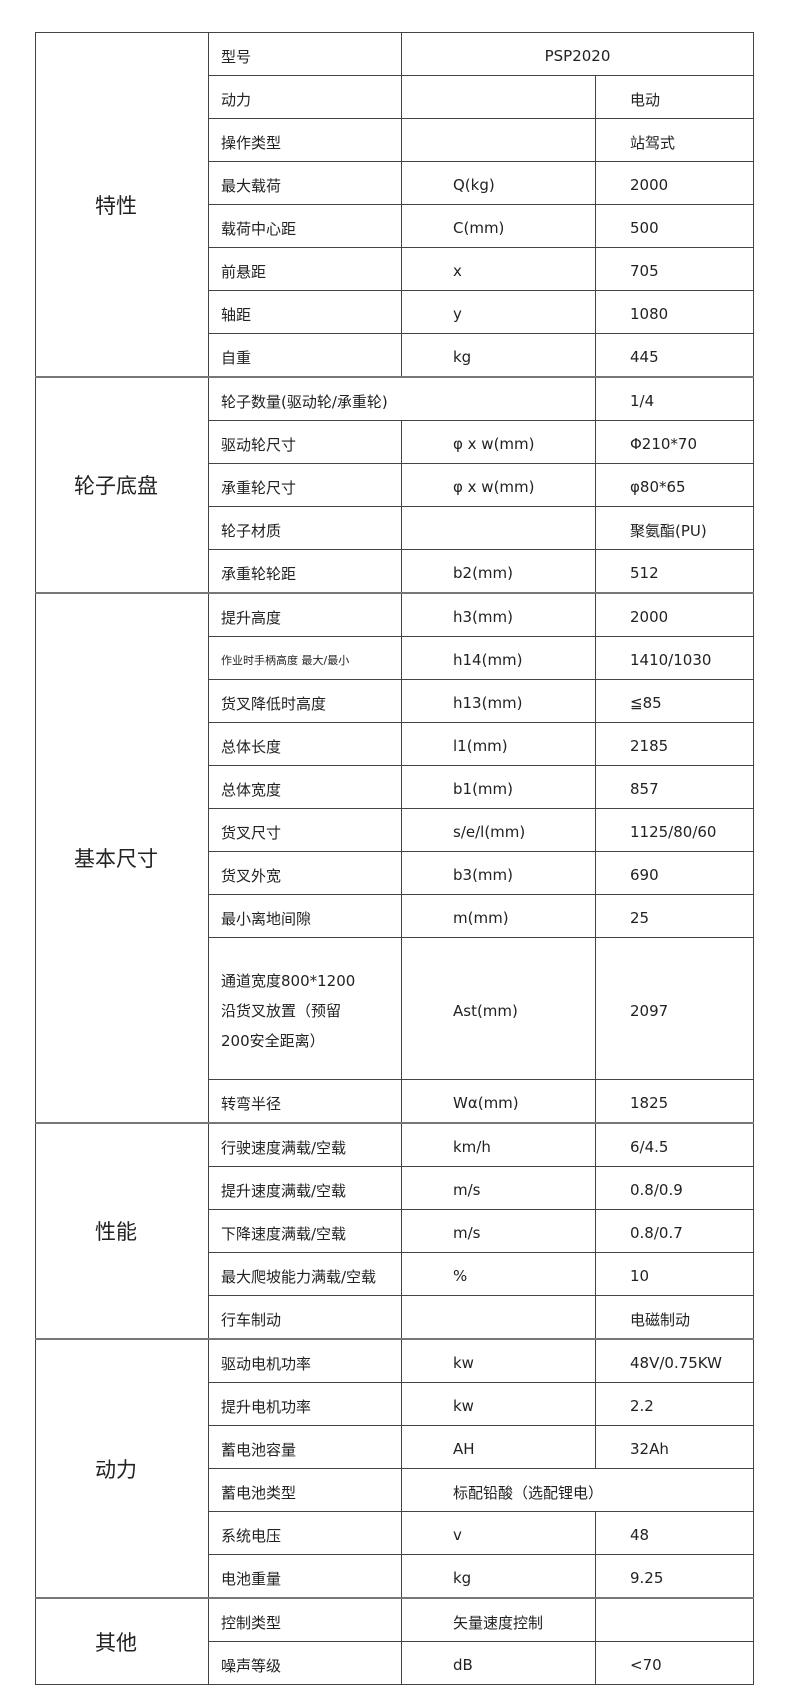 The image size is (790, 1685). I want to click on table-row: 提升速度满载/空载 m/s 0.8/0.9, so click(395, 1188).